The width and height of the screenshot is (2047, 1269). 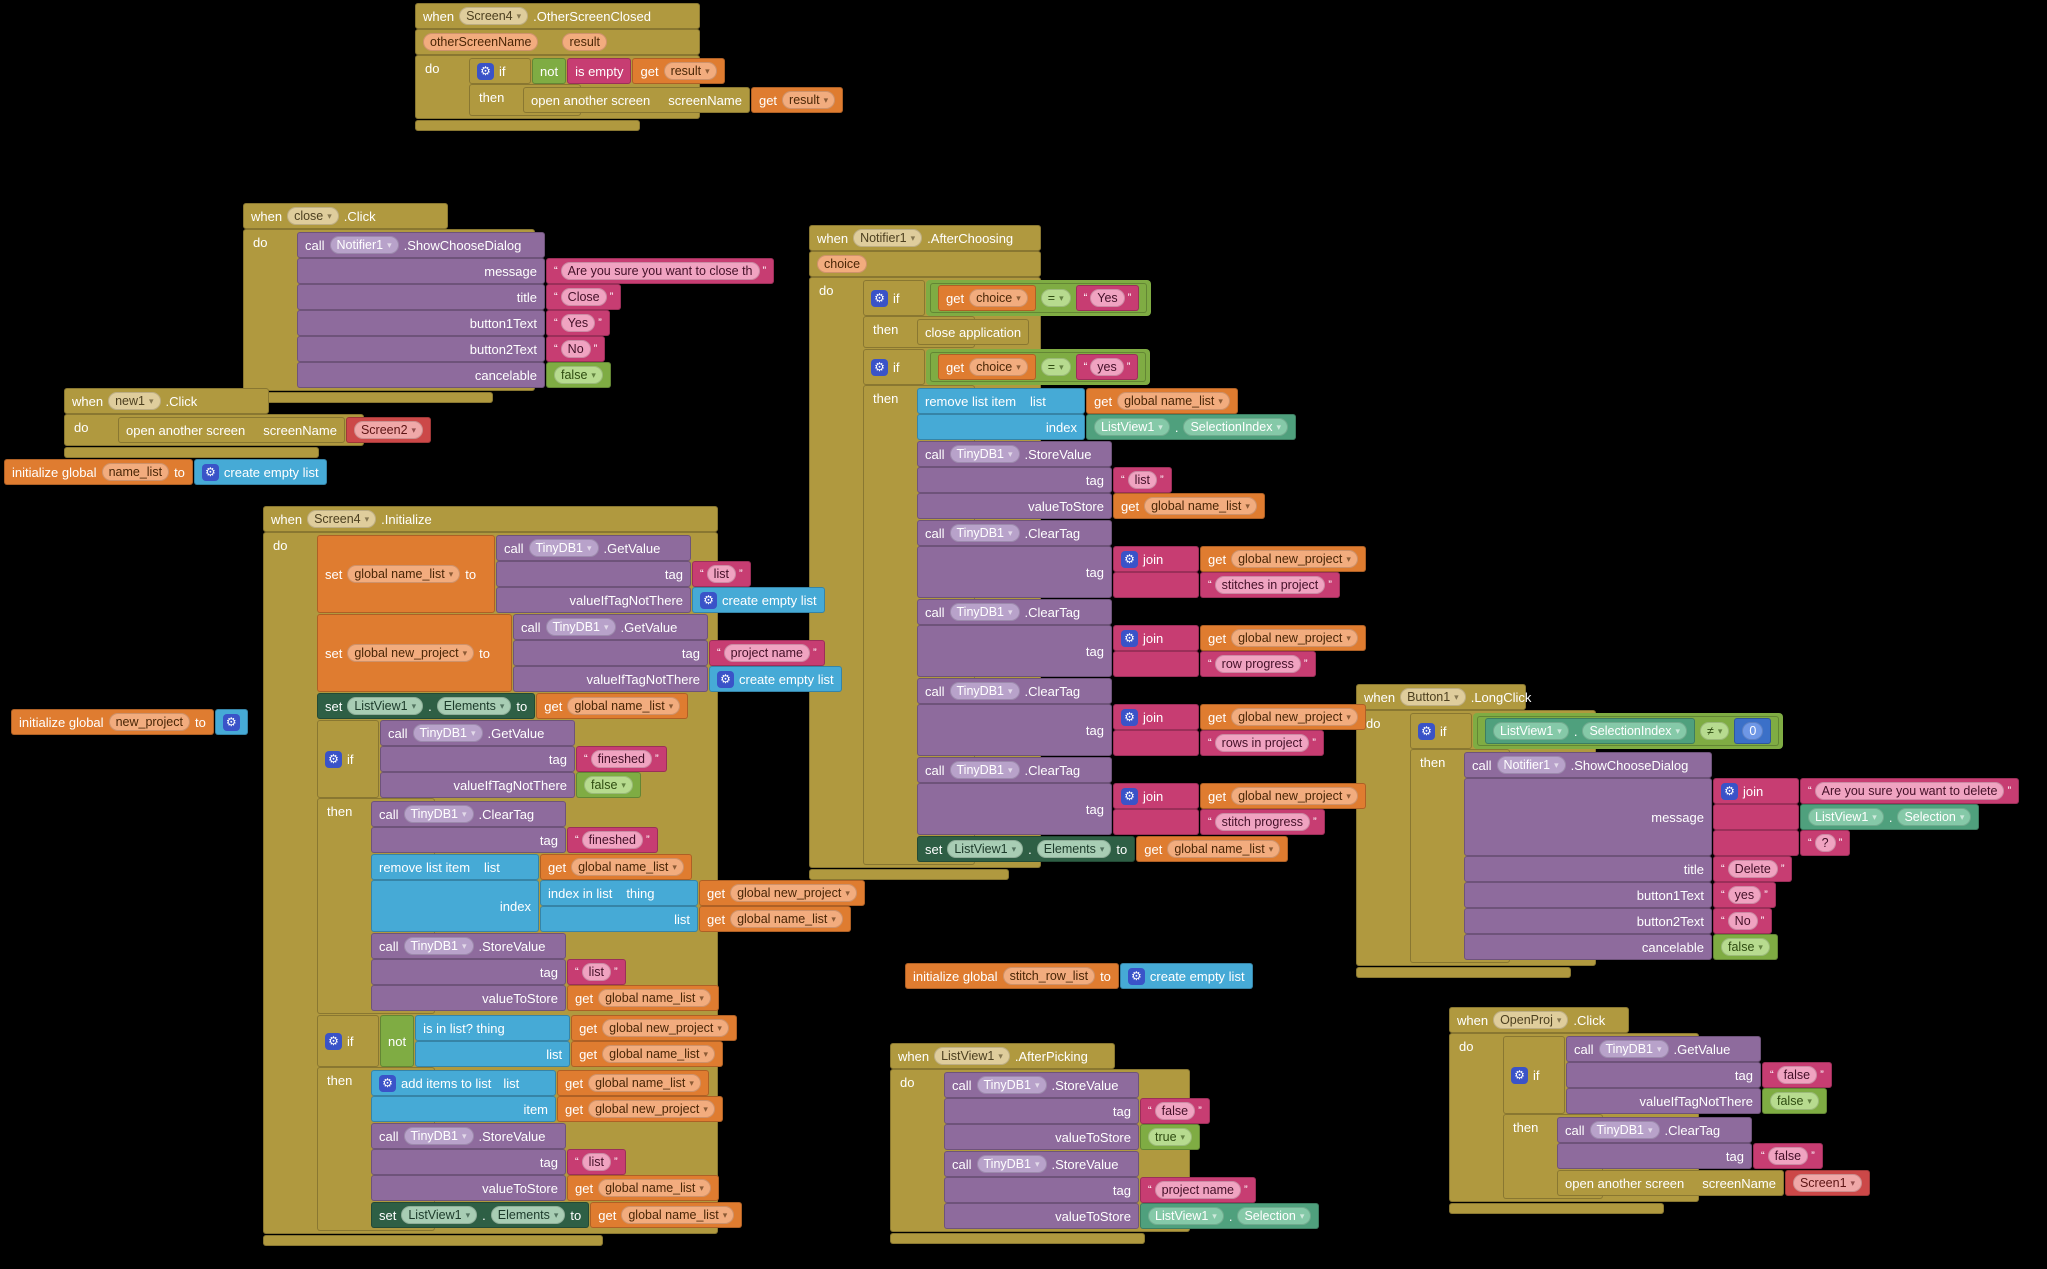 I want to click on text-string-field: Yes, so click(x=1107, y=298).